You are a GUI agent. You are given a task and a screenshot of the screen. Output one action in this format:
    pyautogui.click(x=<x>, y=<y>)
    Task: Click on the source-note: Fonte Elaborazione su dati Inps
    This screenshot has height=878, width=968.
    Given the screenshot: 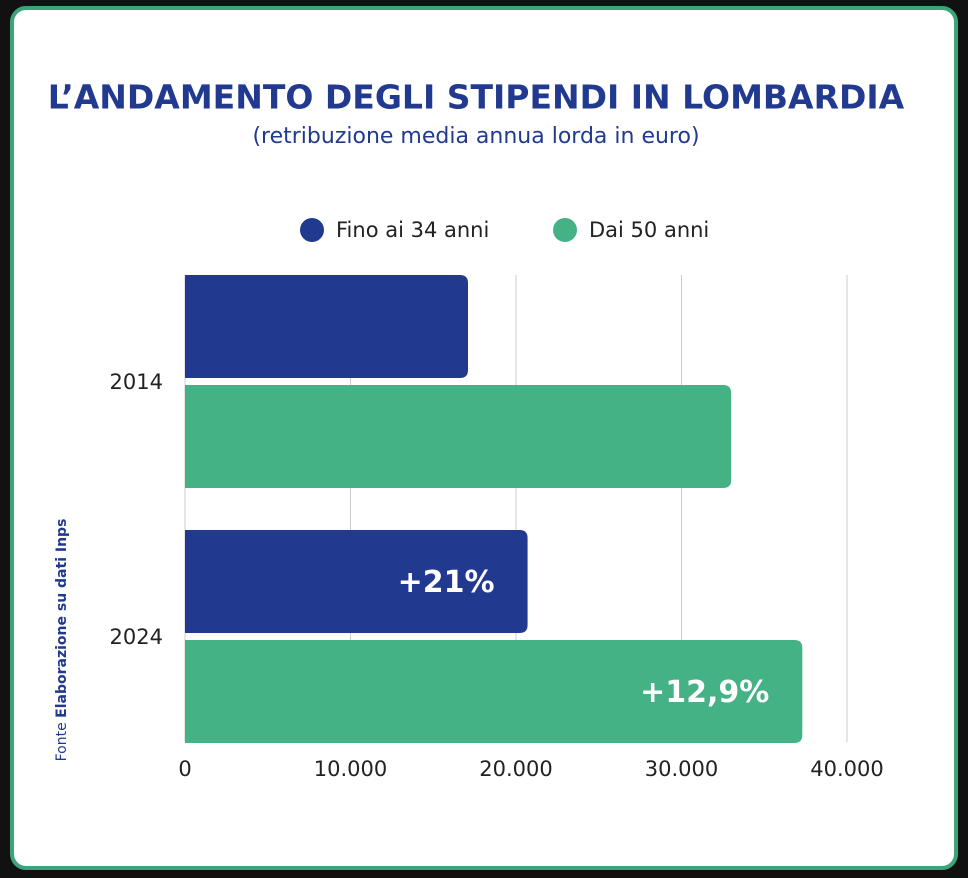 What is the action you would take?
    pyautogui.click(x=62, y=640)
    